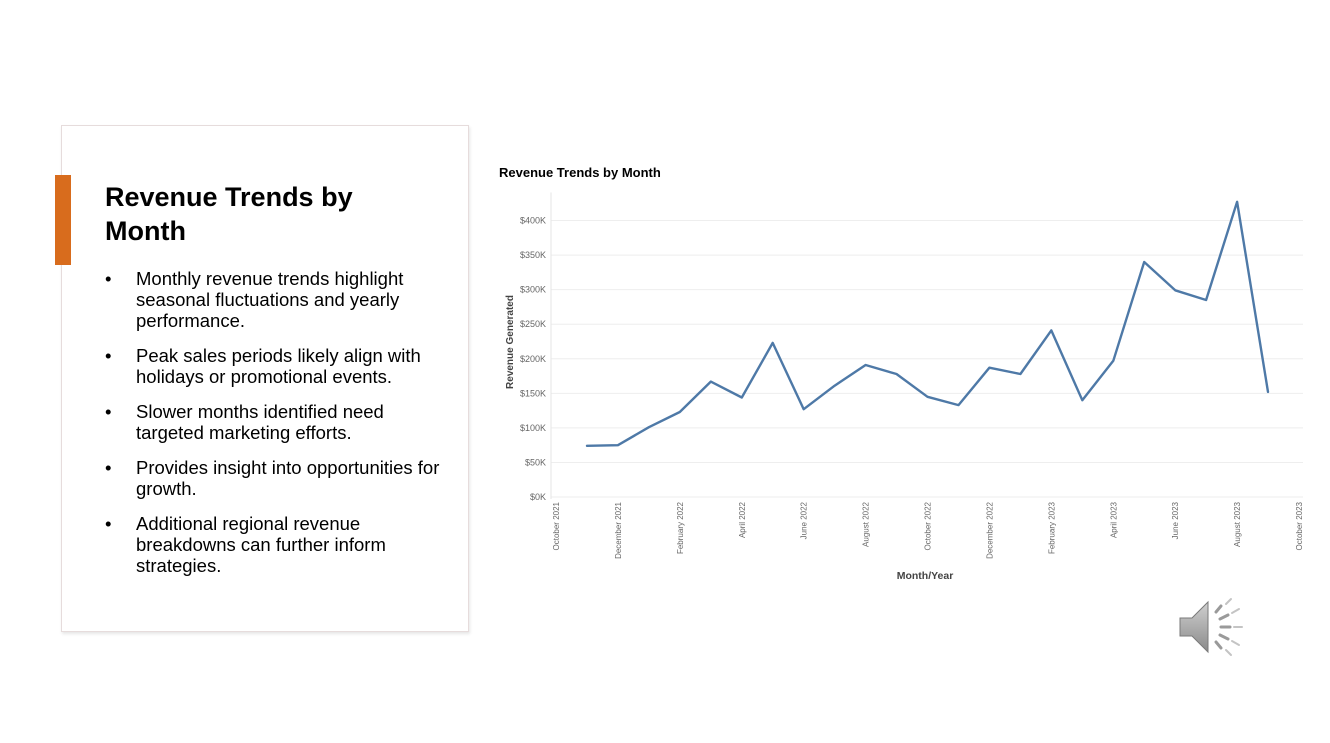 The width and height of the screenshot is (1330, 743). What do you see at coordinates (533, 290) in the screenshot?
I see `y-tick-label: $300K` at bounding box center [533, 290].